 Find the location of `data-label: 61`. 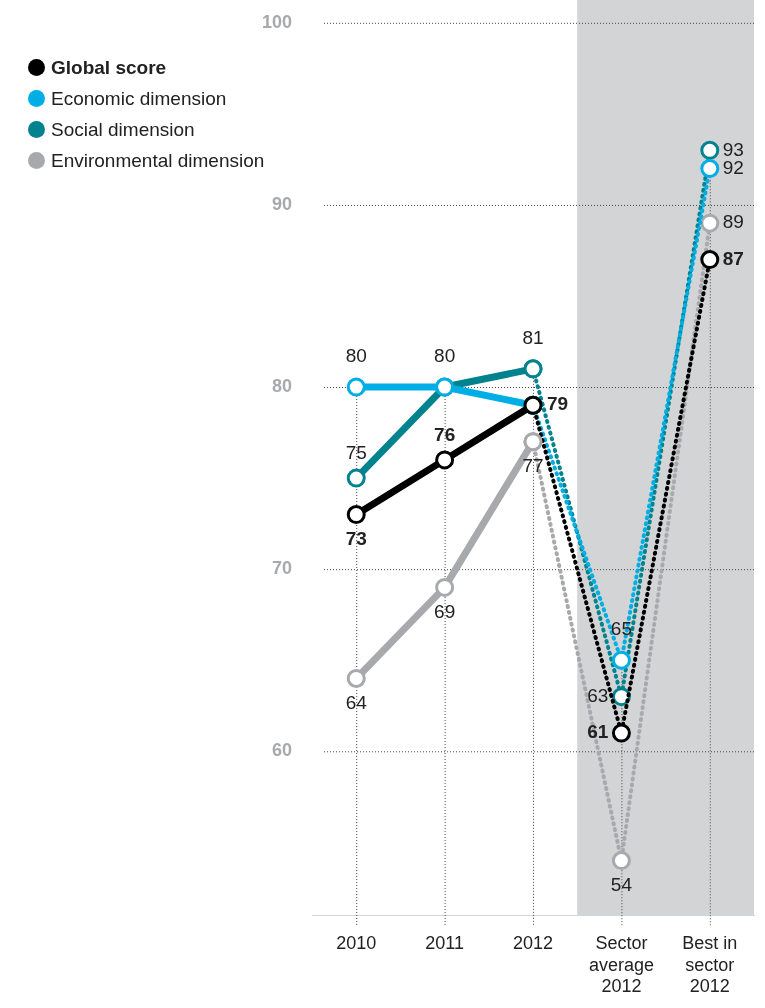

data-label: 61 is located at coordinates (598, 732).